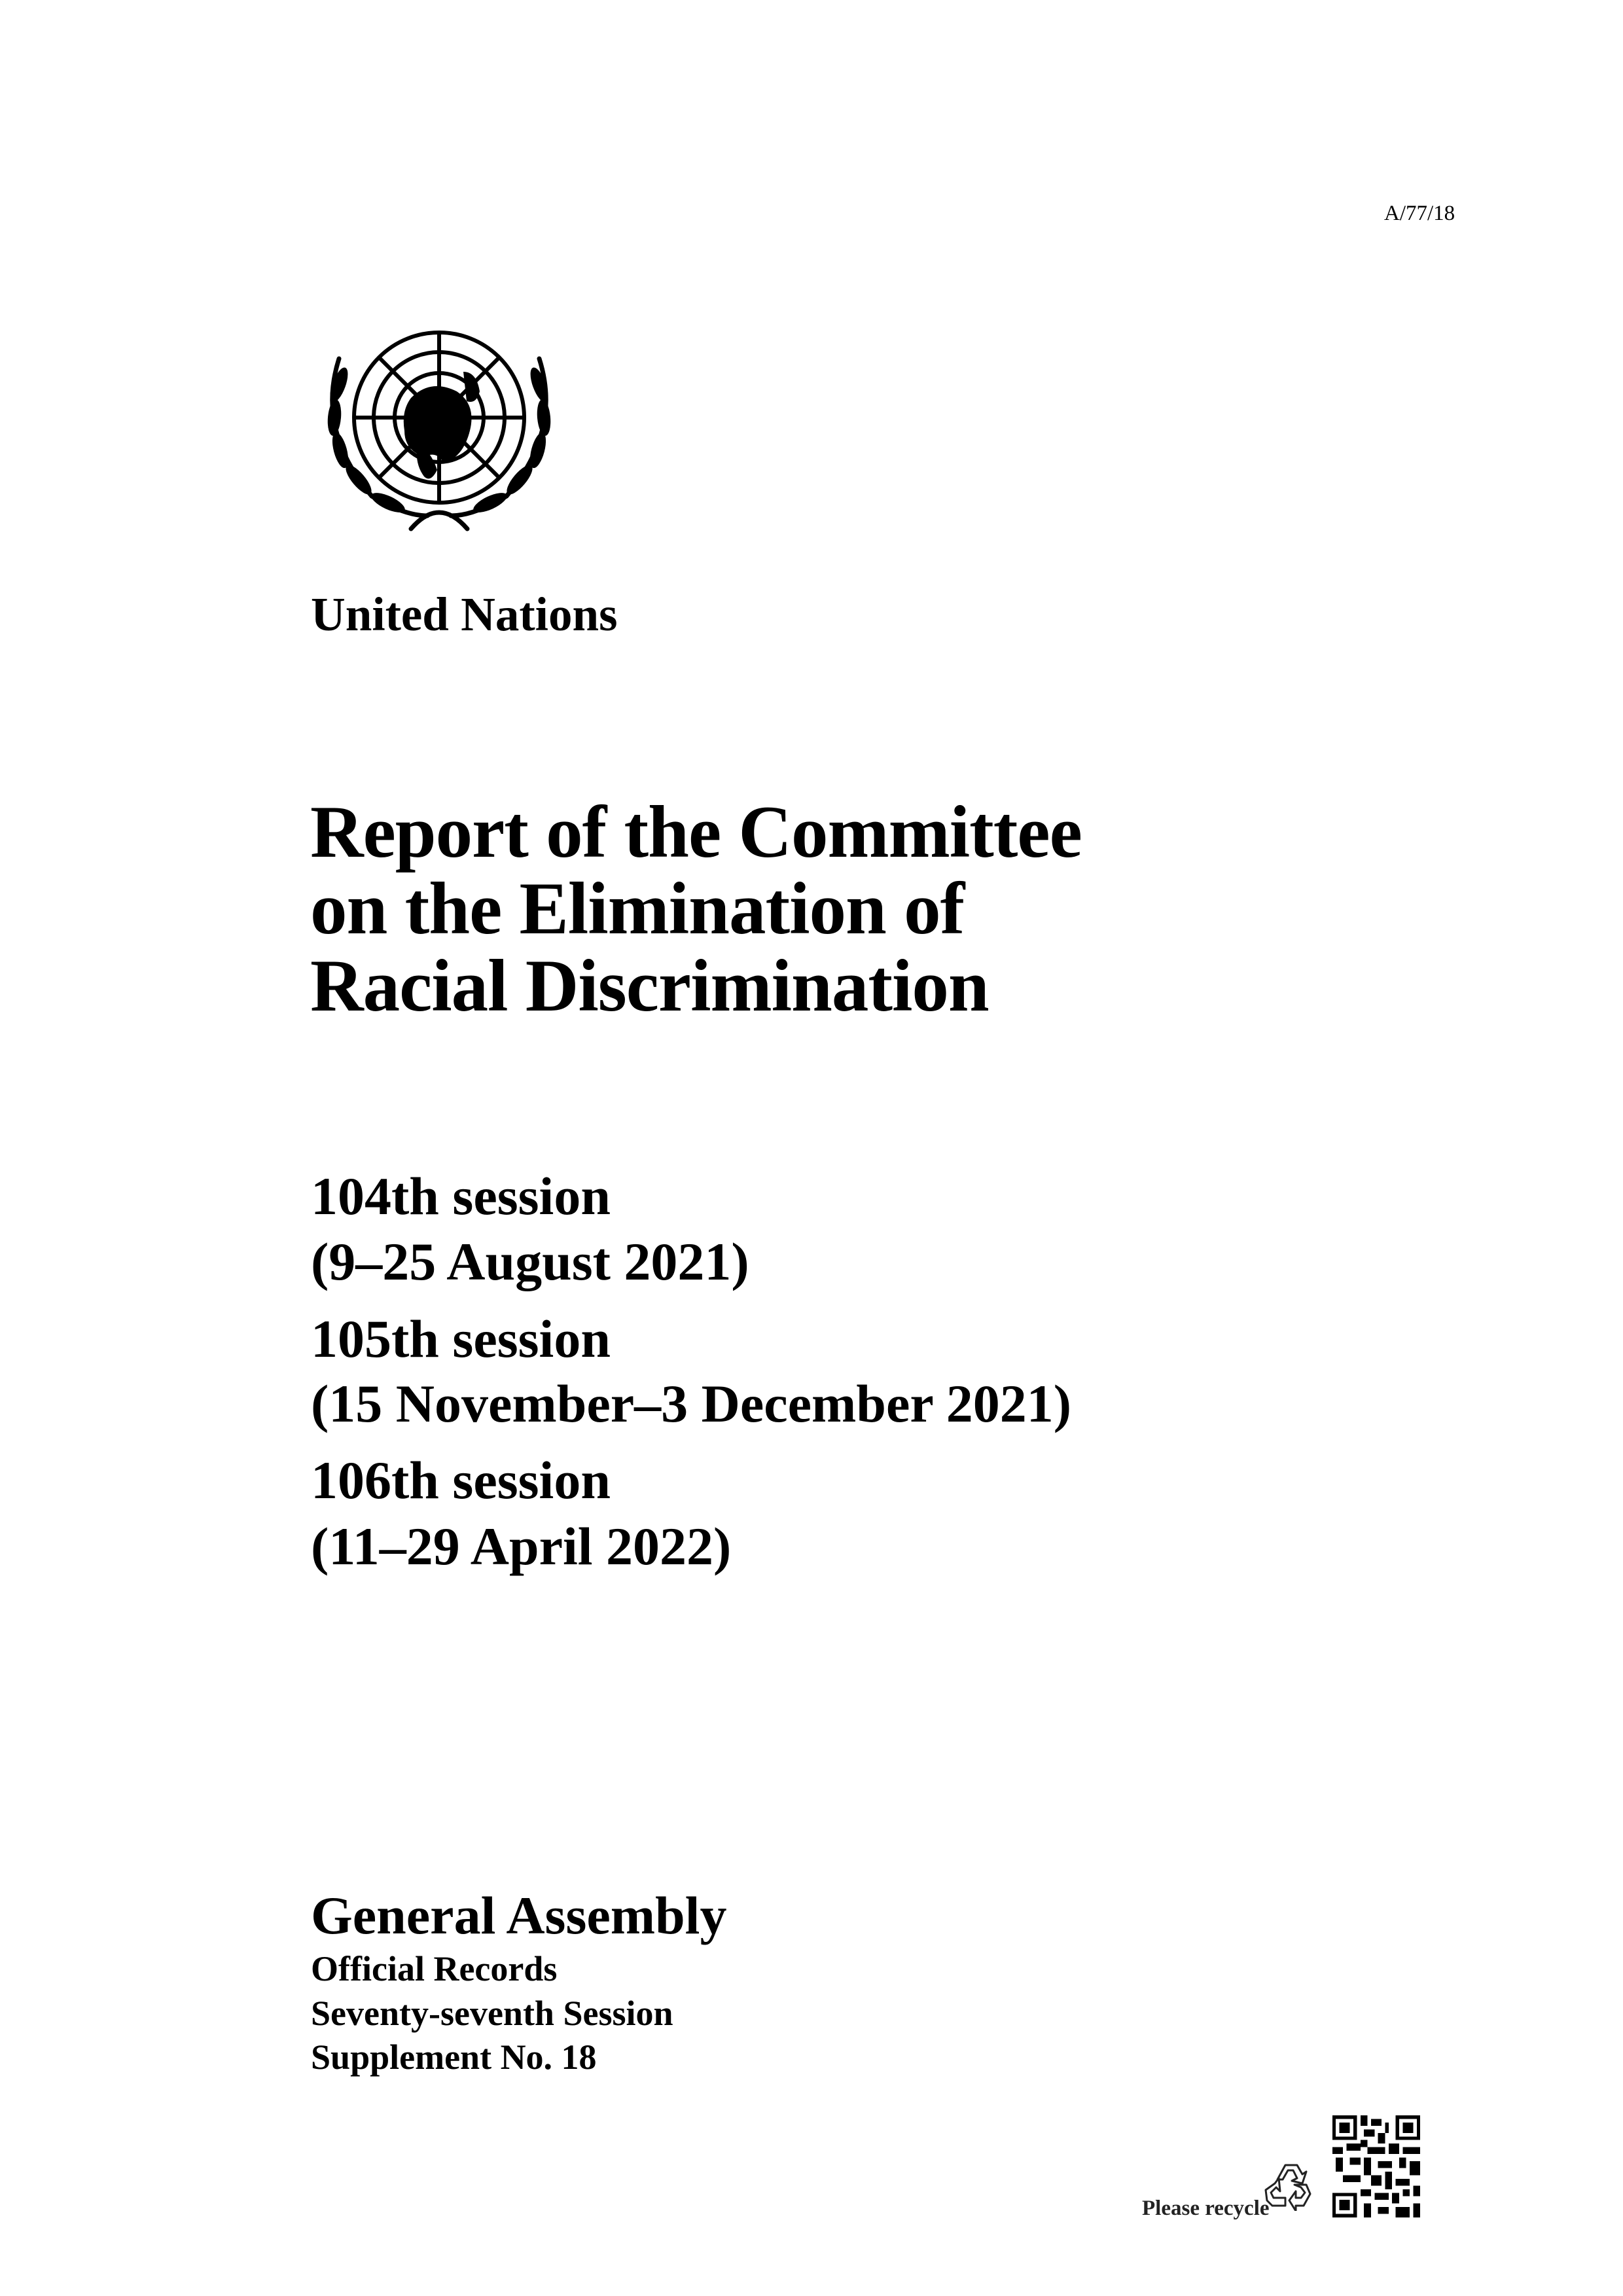 Image resolution: width=1623 pixels, height=2296 pixels. Describe the element at coordinates (434, 1968) in the screenshot. I see `official-records: Official Records` at that location.